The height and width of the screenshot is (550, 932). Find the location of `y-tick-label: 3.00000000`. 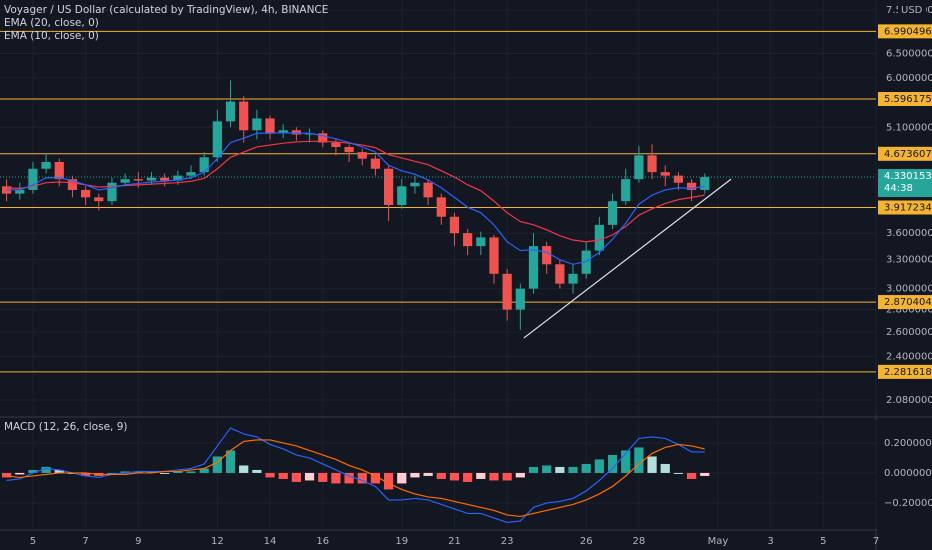

y-tick-label: 3.00000000 is located at coordinates (909, 289).